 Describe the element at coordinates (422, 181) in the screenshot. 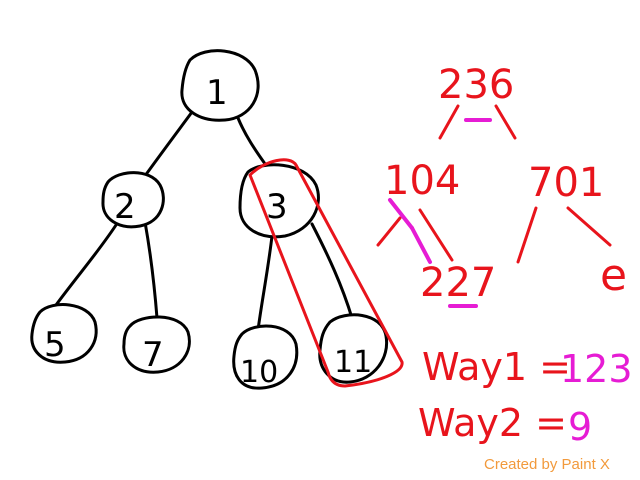

I see `annotation-left-number: 104` at that location.